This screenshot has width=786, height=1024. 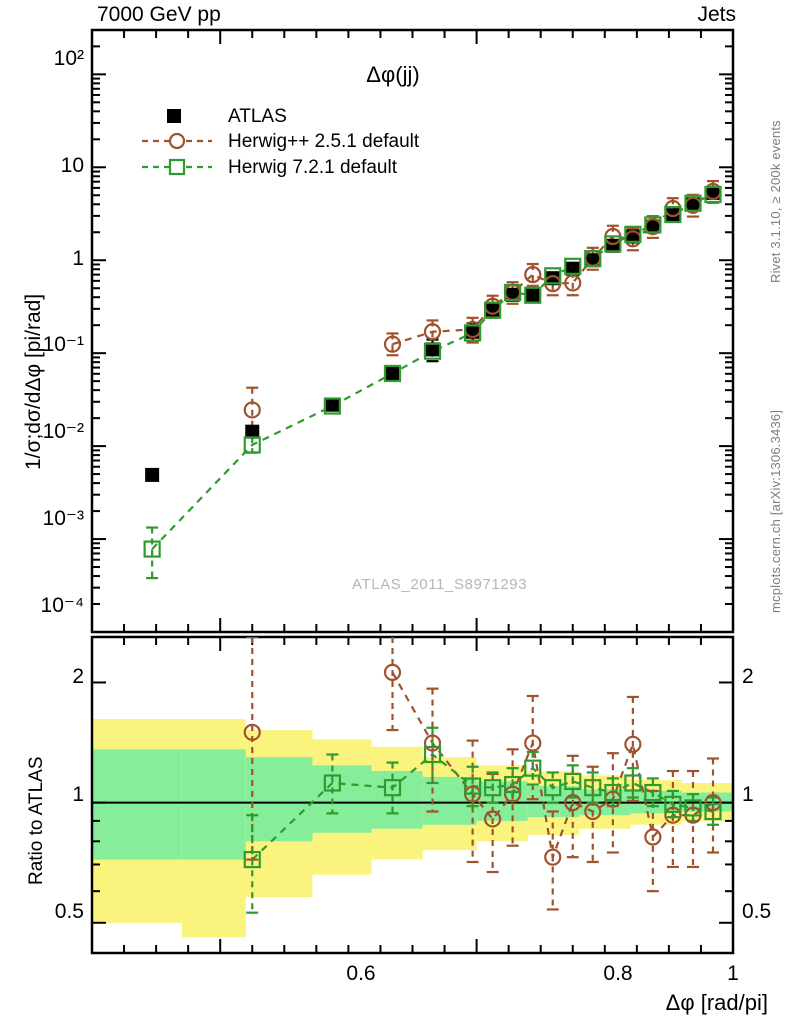 What do you see at coordinates (202, 331) in the screenshot?
I see `inter-panel-droplines` at bounding box center [202, 331].